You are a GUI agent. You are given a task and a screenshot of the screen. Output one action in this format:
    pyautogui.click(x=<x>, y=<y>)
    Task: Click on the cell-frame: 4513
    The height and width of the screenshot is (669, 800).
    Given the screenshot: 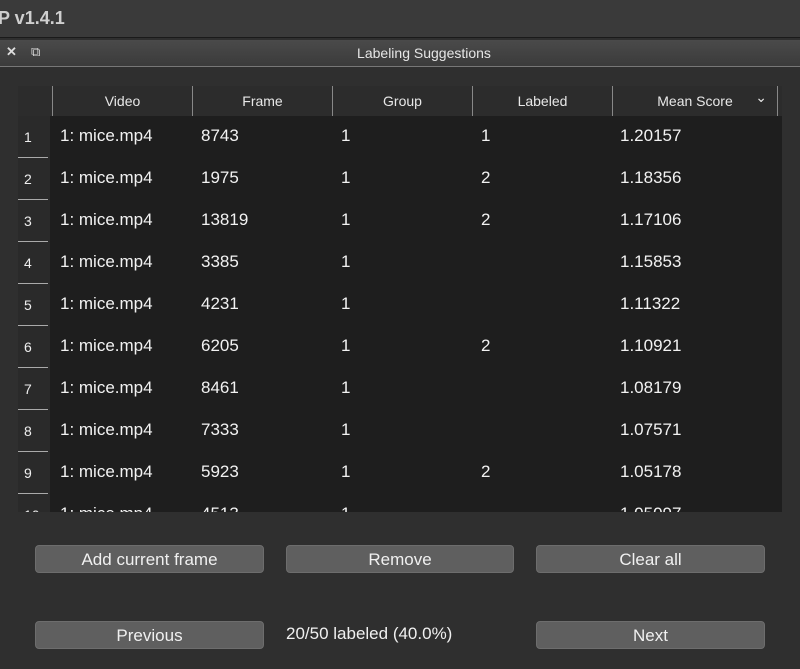 What is the action you would take?
    pyautogui.click(x=220, y=508)
    